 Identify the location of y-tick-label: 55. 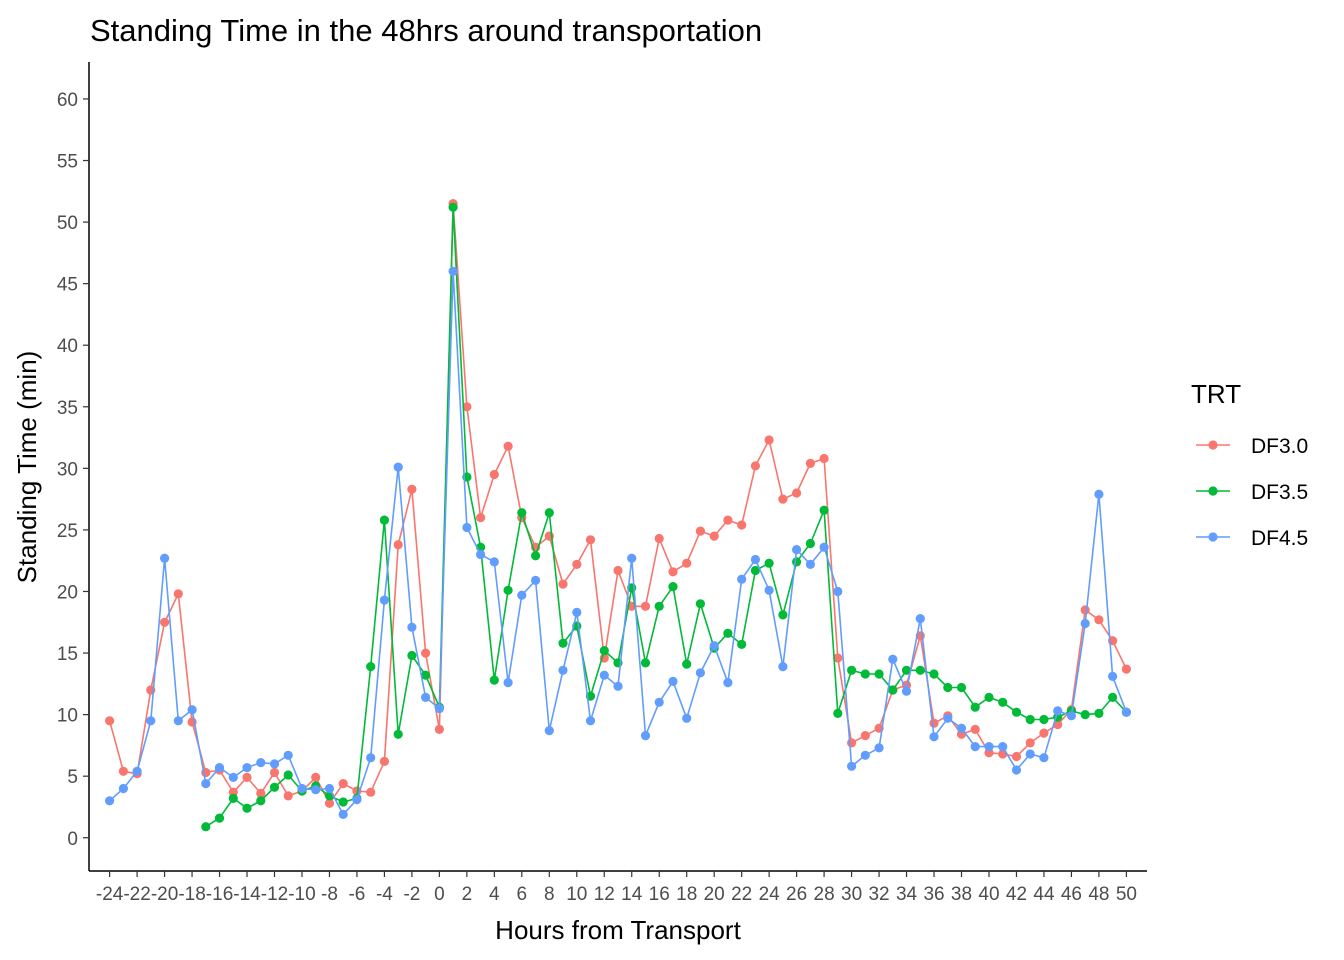
(67, 162).